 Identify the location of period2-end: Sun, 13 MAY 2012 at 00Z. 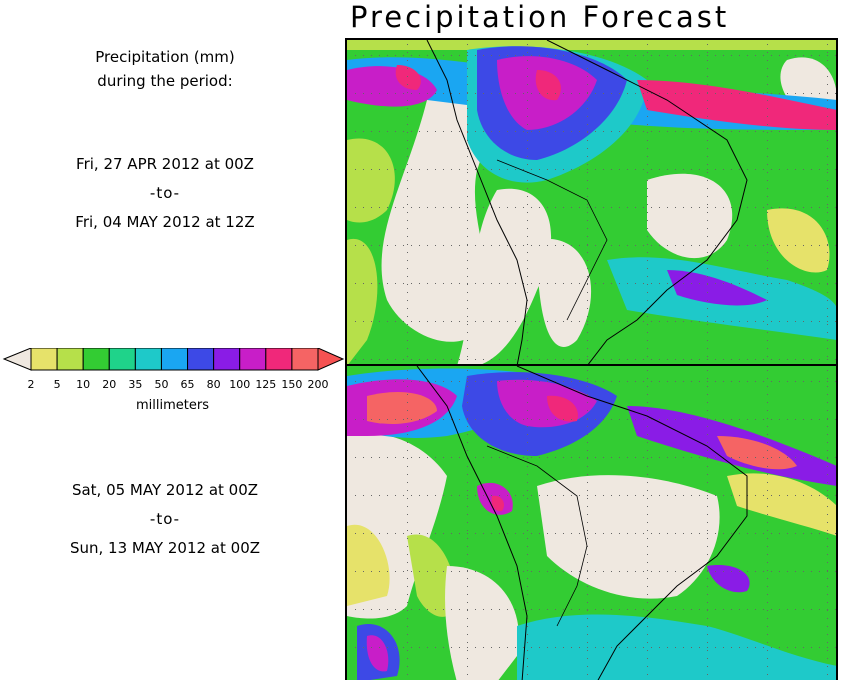
(165, 548).